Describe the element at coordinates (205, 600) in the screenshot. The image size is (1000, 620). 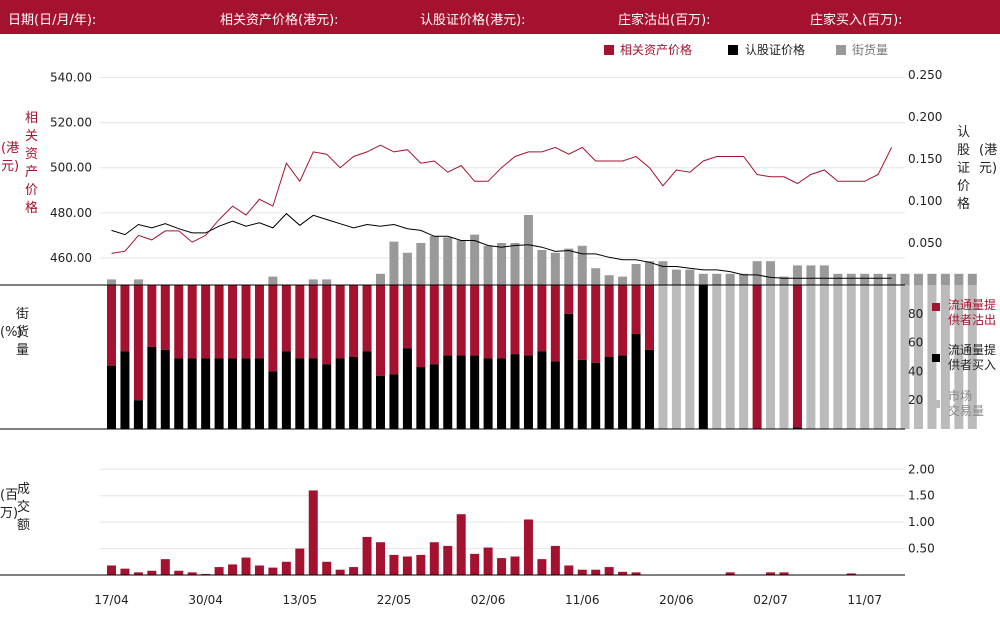
I see `x-tick-label: 30/04` at that location.